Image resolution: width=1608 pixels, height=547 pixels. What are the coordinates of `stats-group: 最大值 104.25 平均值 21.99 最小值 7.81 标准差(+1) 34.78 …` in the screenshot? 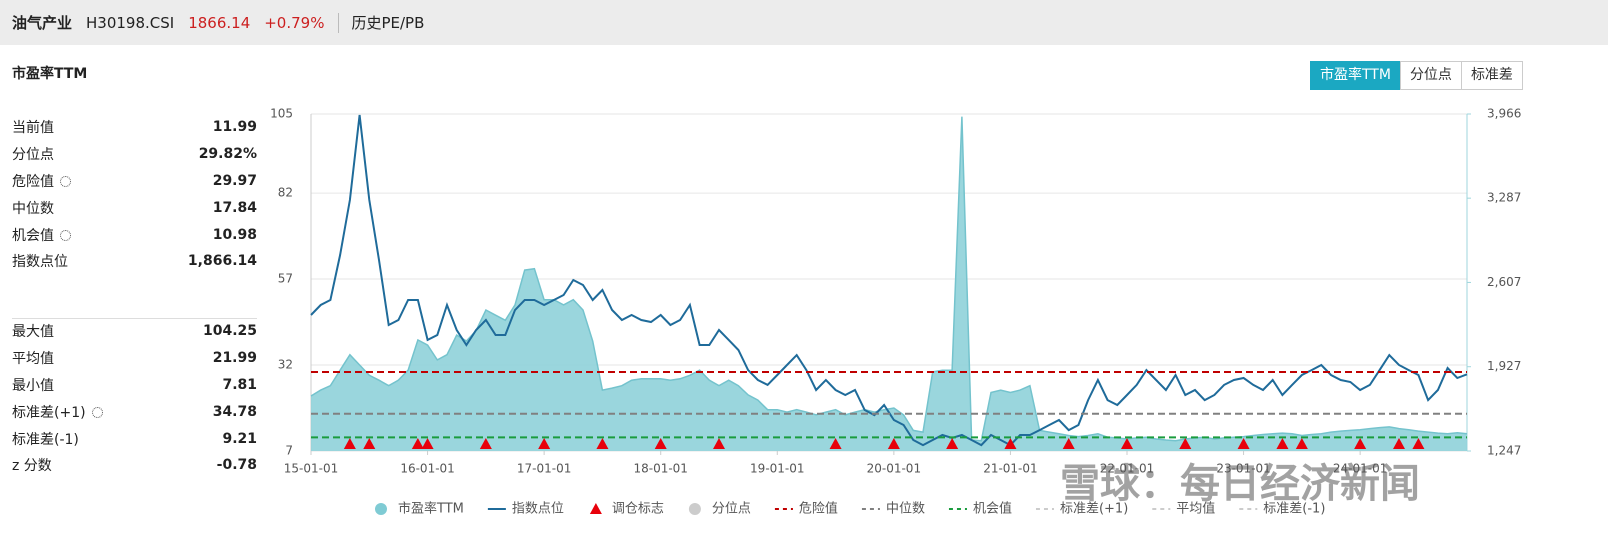 It's located at (134, 398).